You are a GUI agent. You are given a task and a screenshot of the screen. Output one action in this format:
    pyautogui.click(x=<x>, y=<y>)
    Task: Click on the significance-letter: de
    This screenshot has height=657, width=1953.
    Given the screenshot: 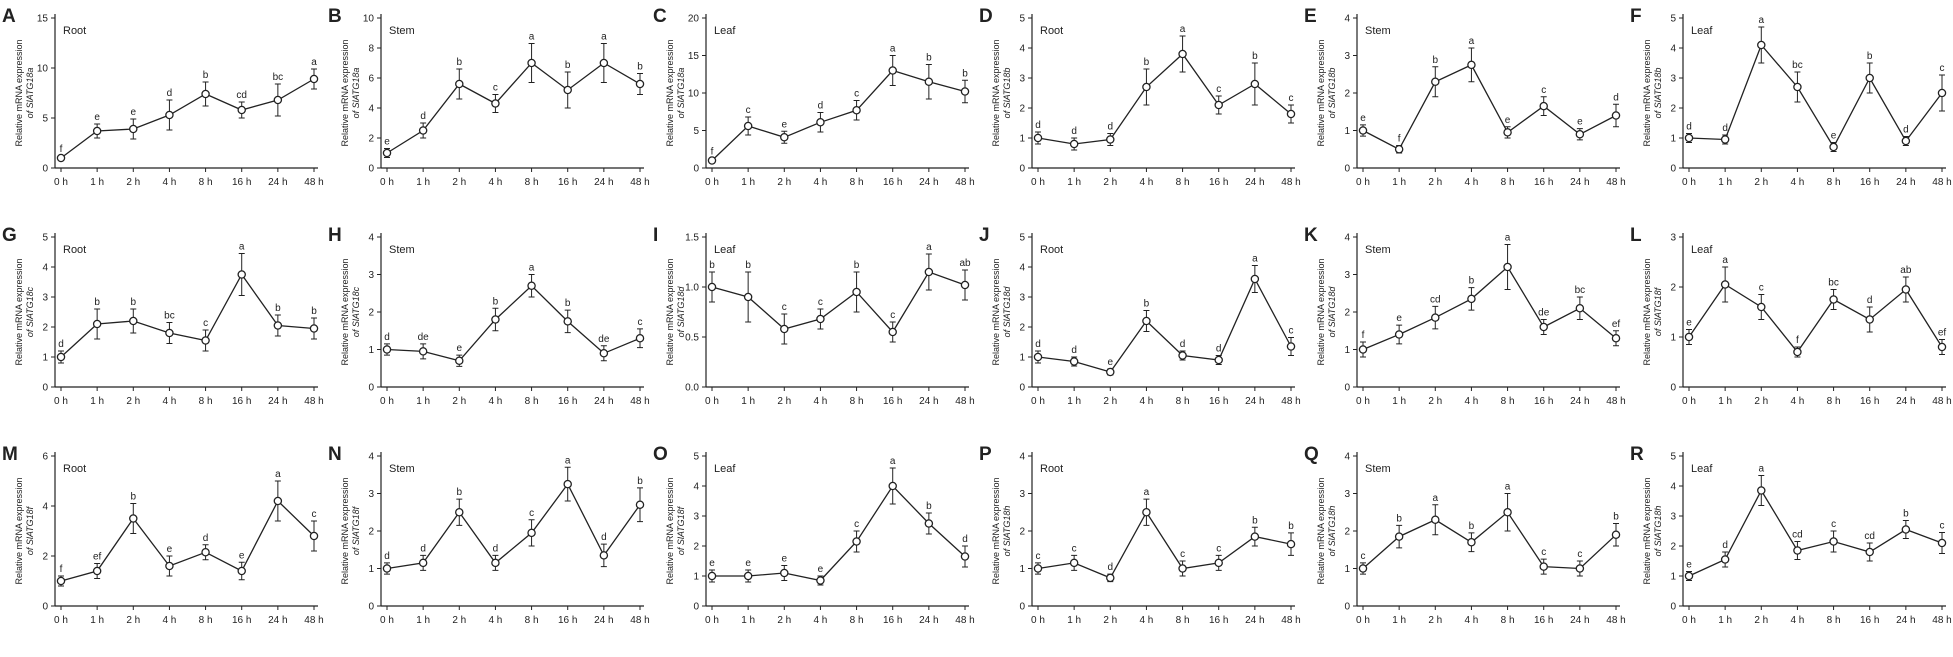 What is the action you would take?
    pyautogui.click(x=424, y=337)
    